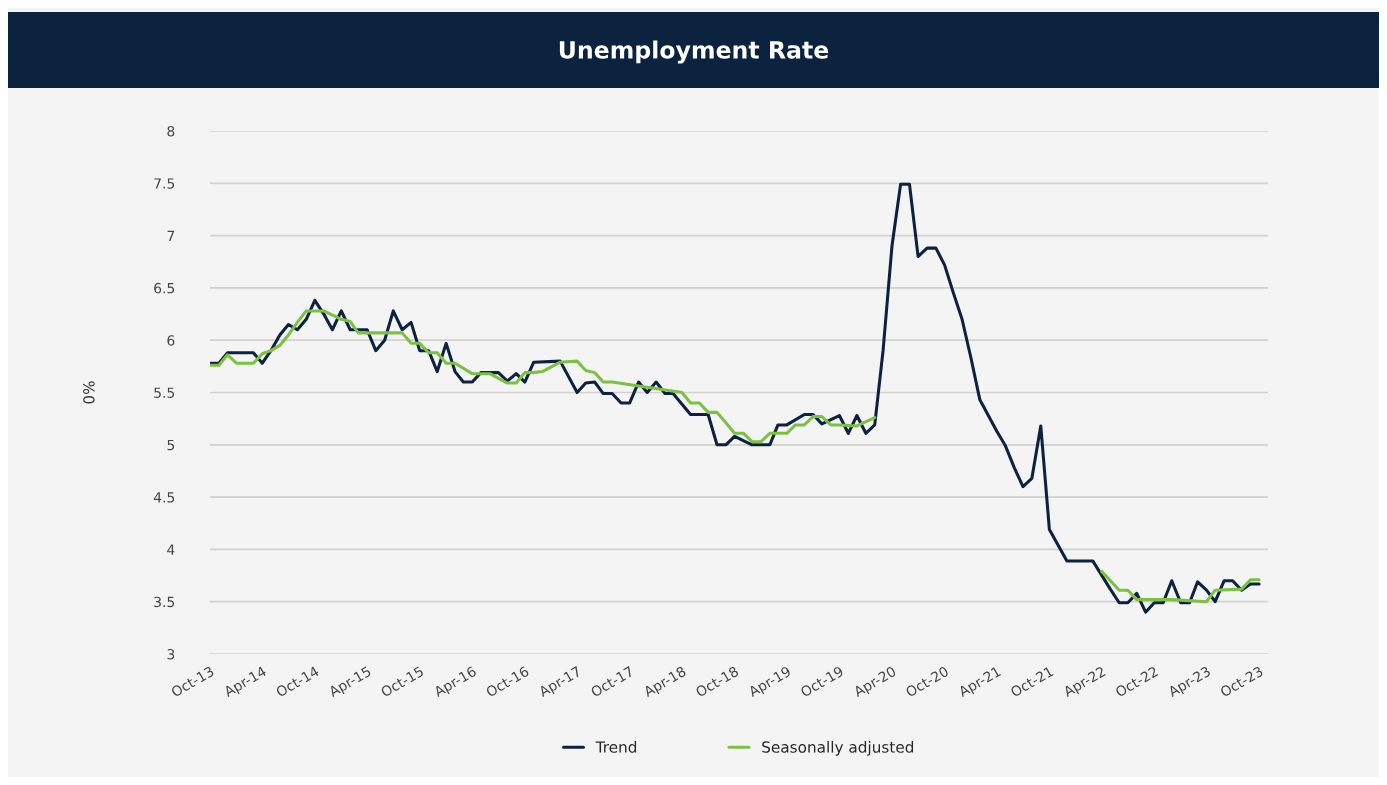 This screenshot has width=1387, height=785. Describe the element at coordinates (171, 131) in the screenshot. I see `y-tick-label: 8` at that location.